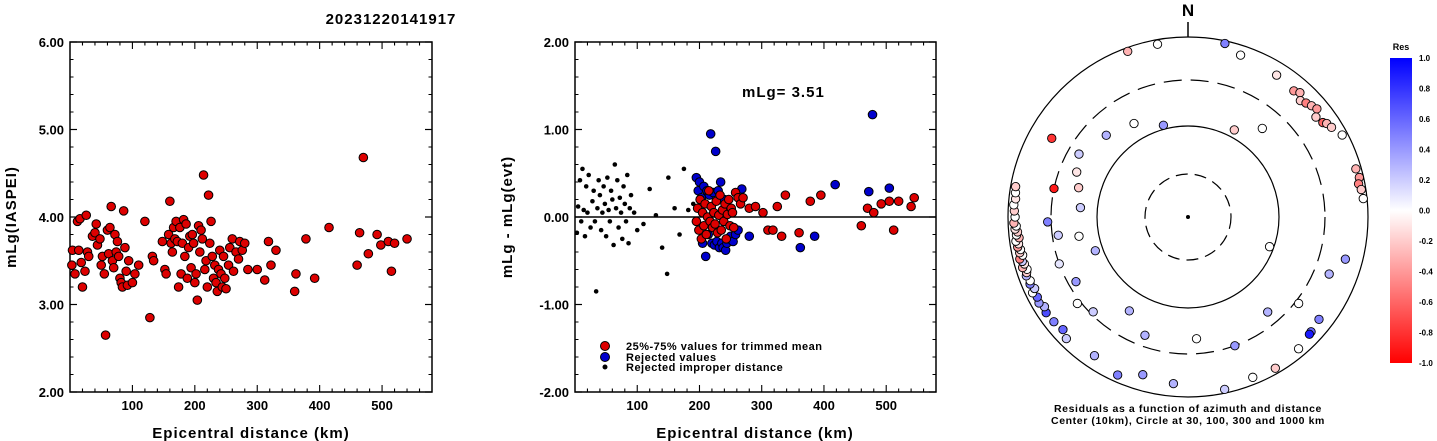 The image size is (1437, 441). Describe the element at coordinates (762, 405) in the screenshot. I see `residual-x-tick-label: 300` at that location.